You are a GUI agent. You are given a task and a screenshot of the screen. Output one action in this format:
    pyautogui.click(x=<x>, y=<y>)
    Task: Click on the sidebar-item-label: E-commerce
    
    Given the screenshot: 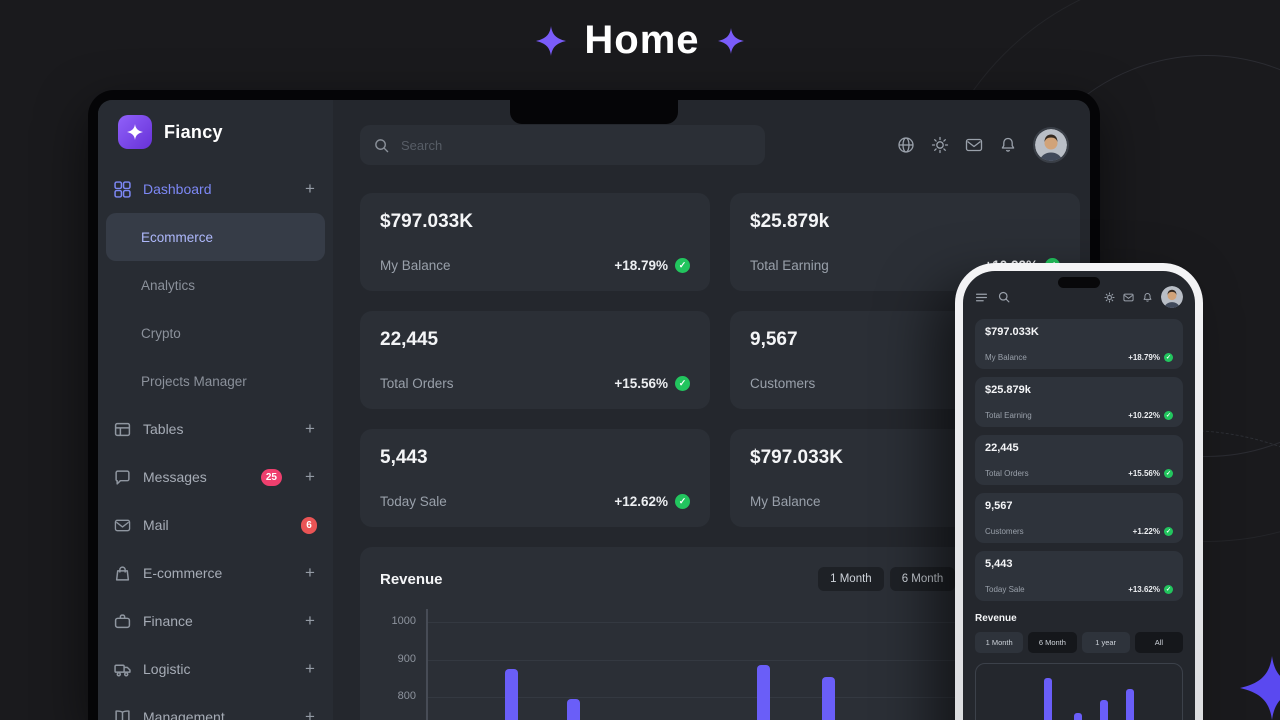 What is the action you would take?
    pyautogui.click(x=183, y=573)
    